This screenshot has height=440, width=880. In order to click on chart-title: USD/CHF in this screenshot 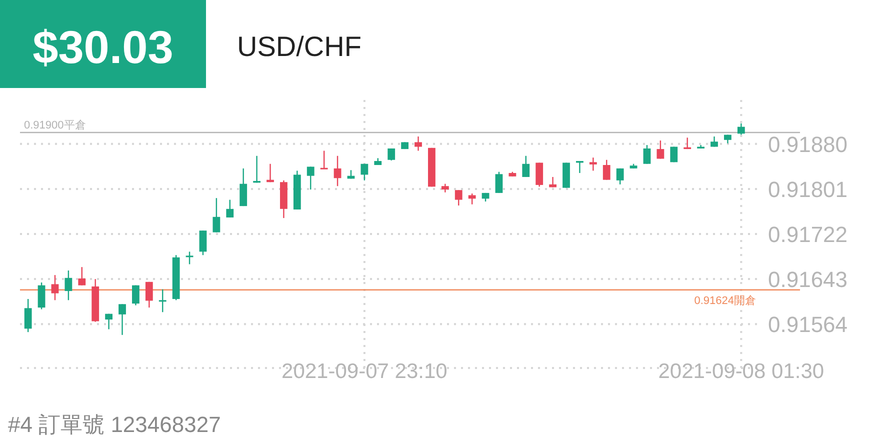, I will do `click(299, 46)`.